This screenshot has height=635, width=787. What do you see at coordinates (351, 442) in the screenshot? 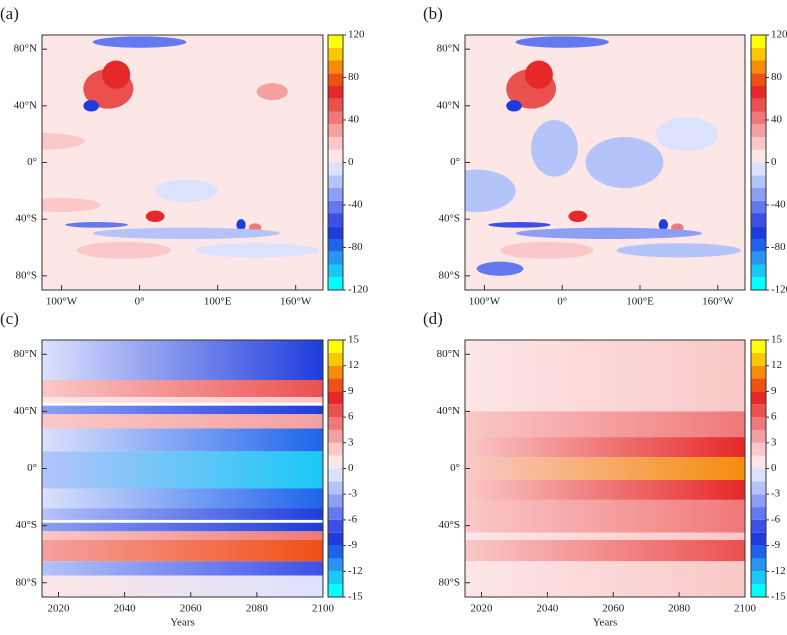
I see `colorbar-tick-label: 3` at bounding box center [351, 442].